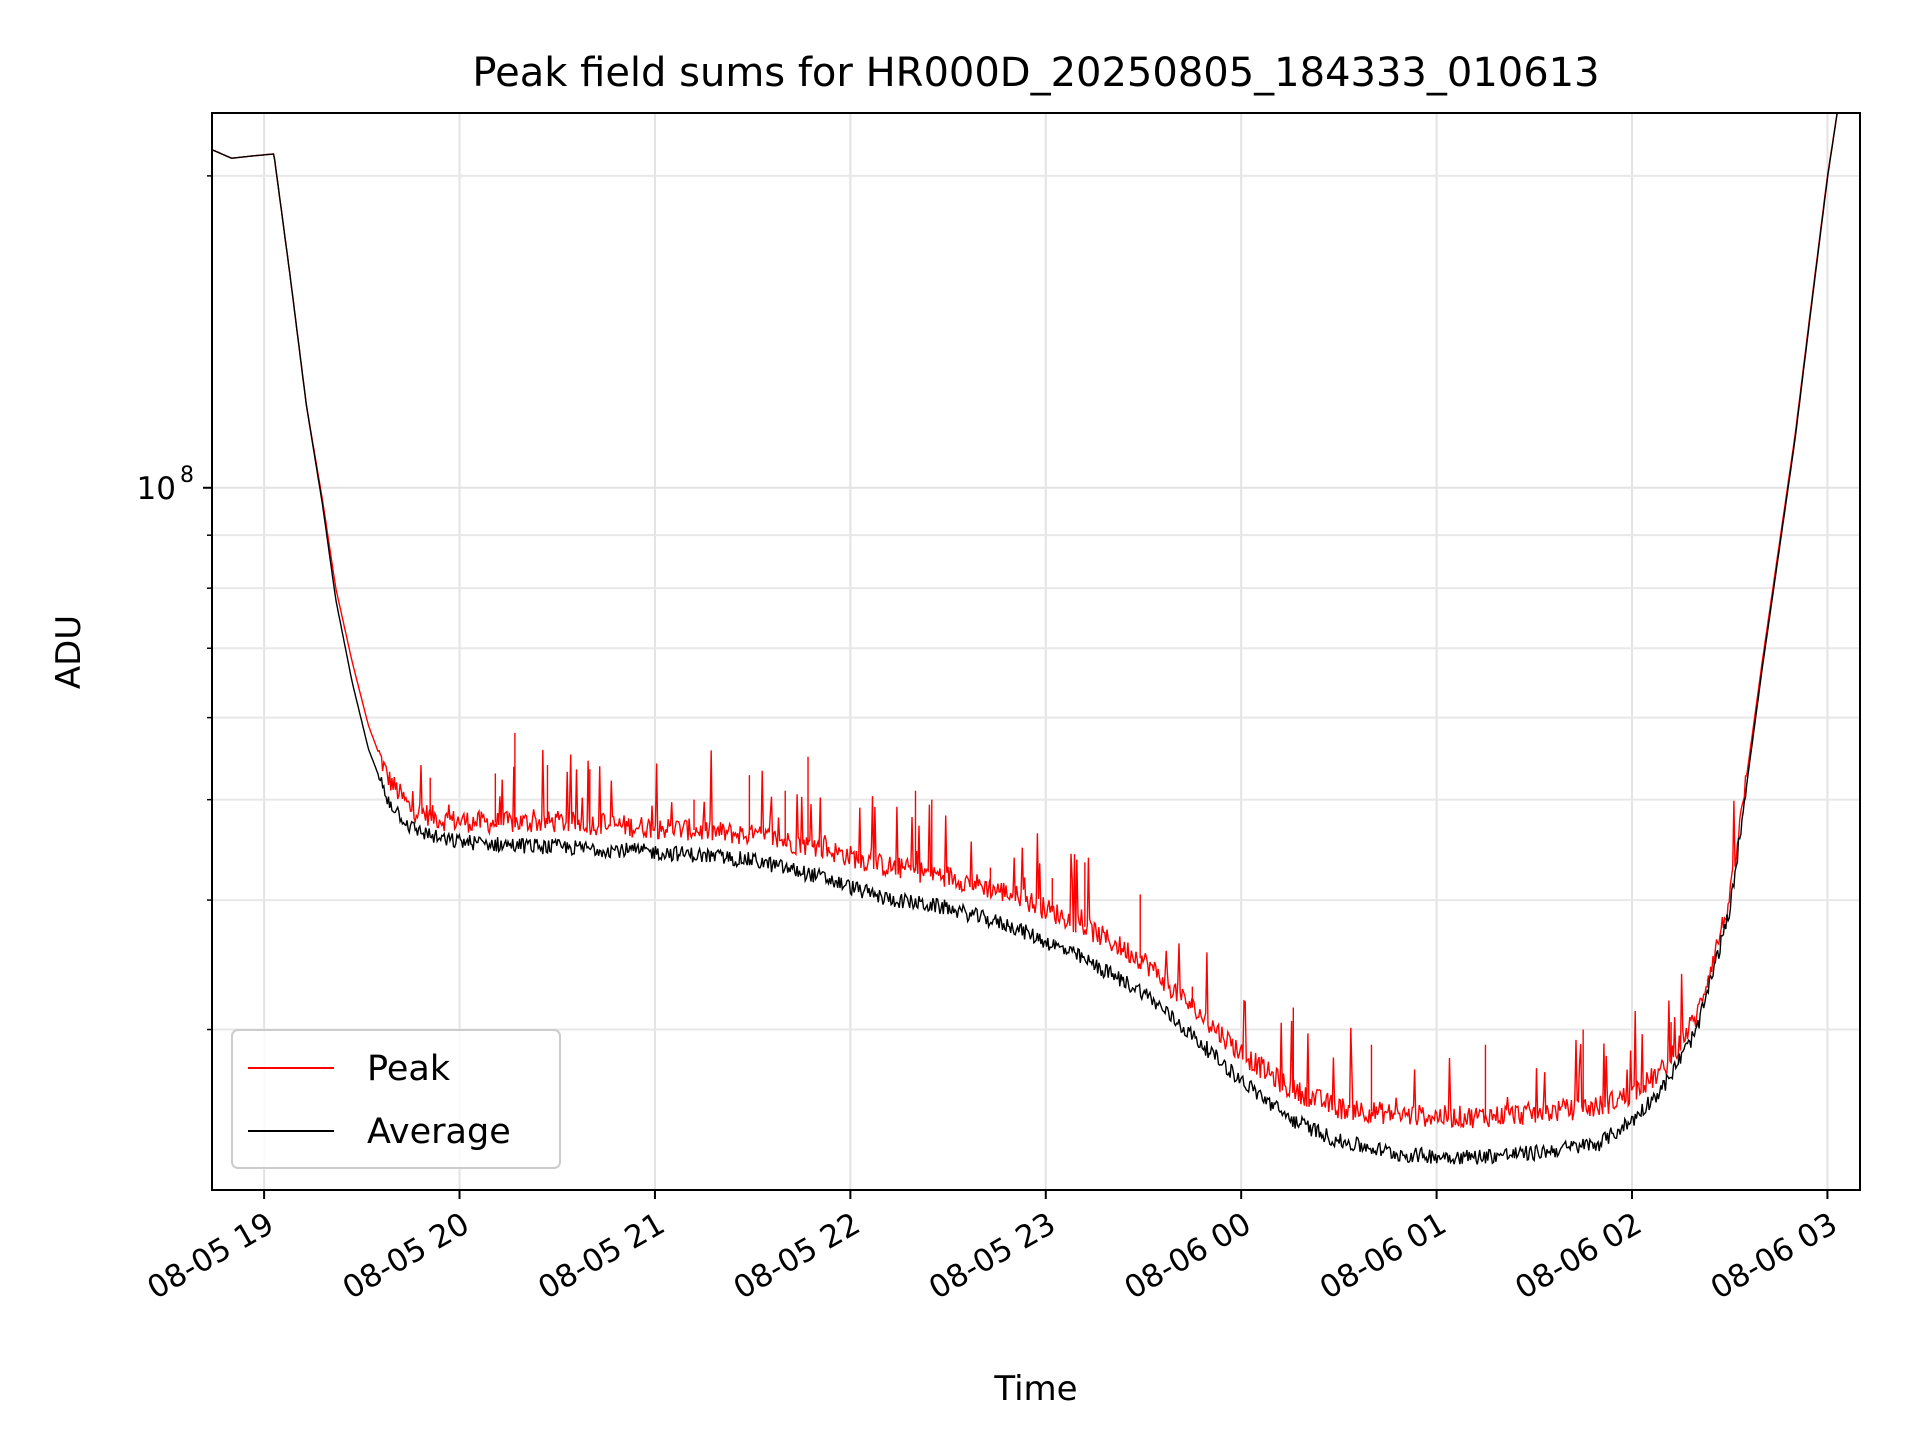 The width and height of the screenshot is (1920, 1440). I want to click on legend-peak-label: Peak, so click(409, 1069).